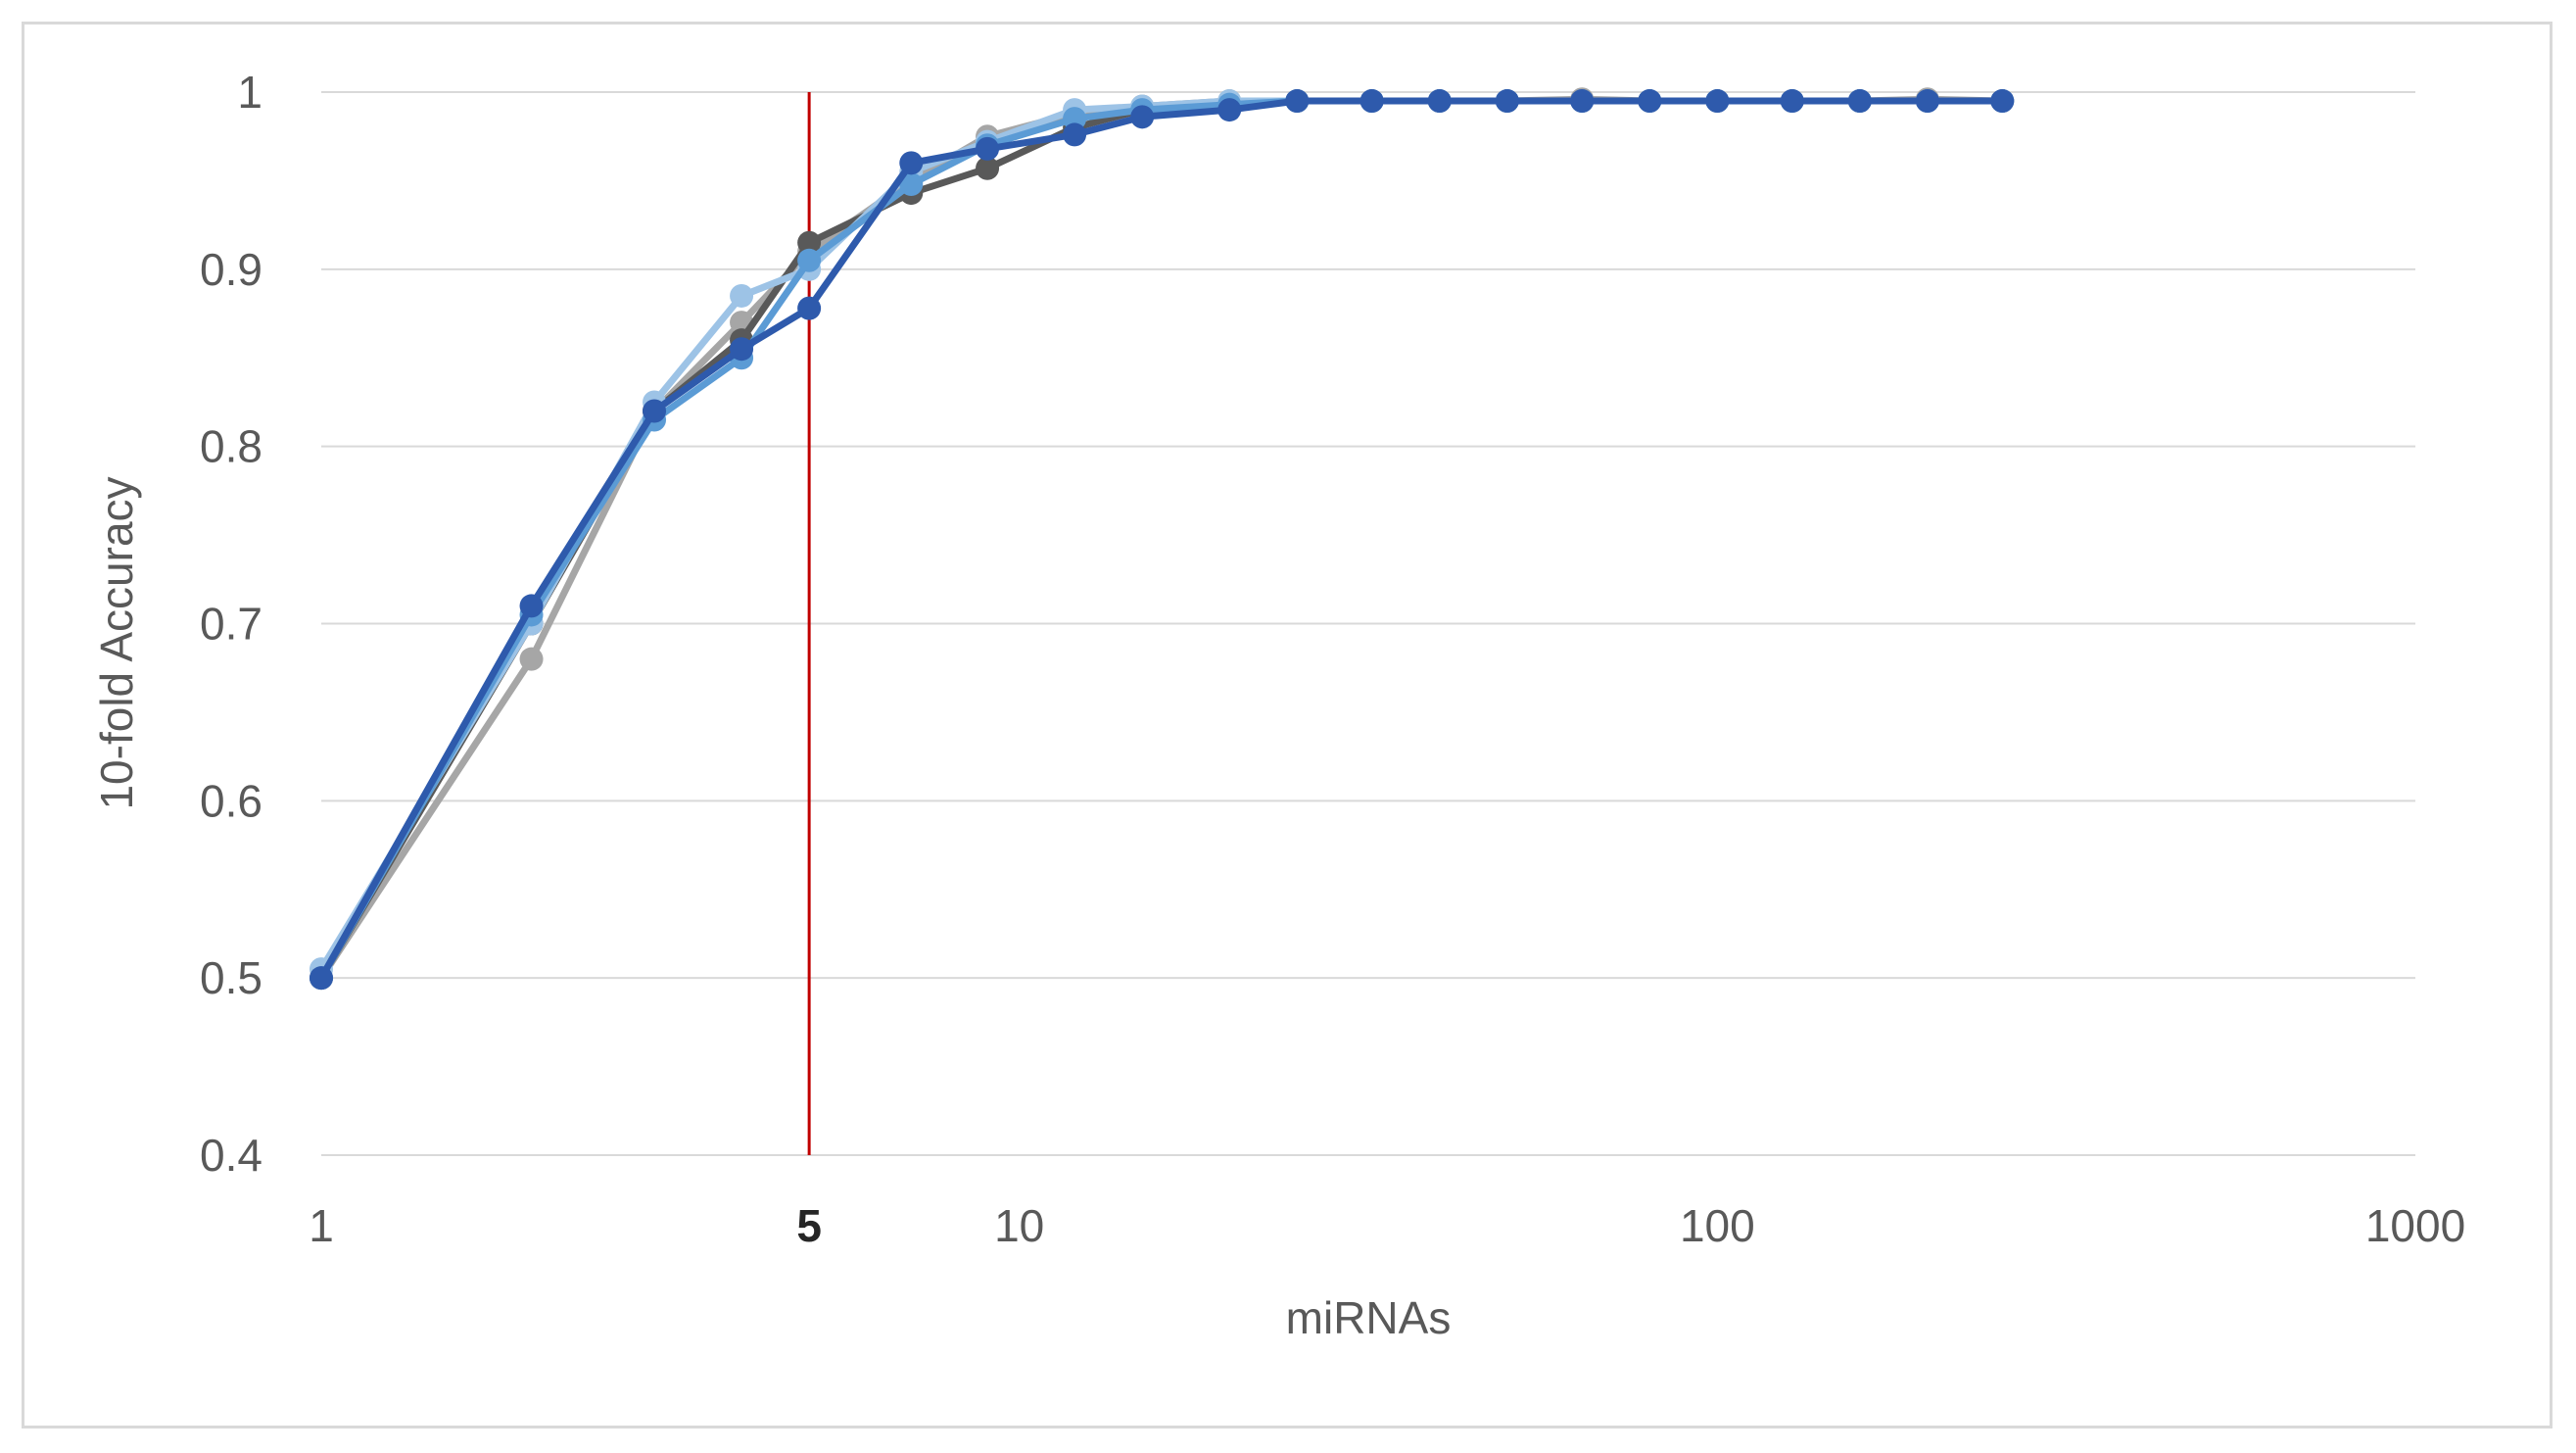 Image resolution: width=2576 pixels, height=1453 pixels. Describe the element at coordinates (2415, 1225) in the screenshot. I see `x-tick-label-4: 1000` at that location.